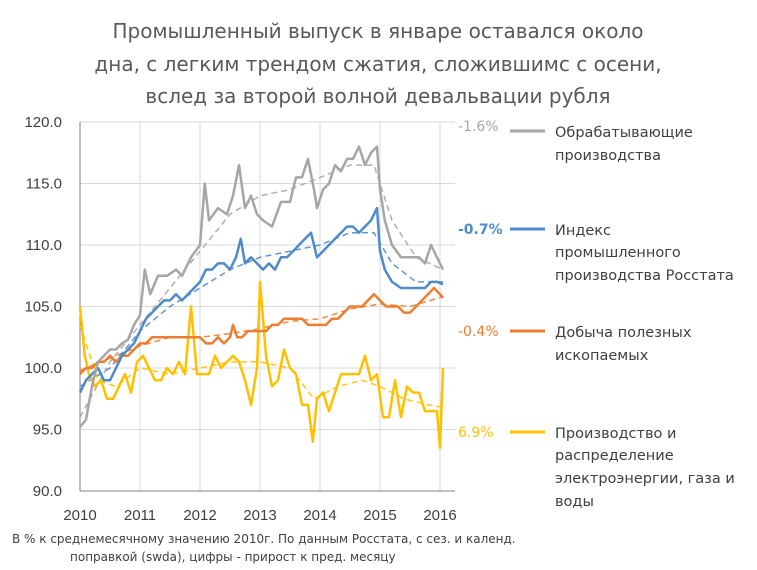 This screenshot has width=757, height=570. I want to click on x-tick-label: 2016, so click(439, 515).